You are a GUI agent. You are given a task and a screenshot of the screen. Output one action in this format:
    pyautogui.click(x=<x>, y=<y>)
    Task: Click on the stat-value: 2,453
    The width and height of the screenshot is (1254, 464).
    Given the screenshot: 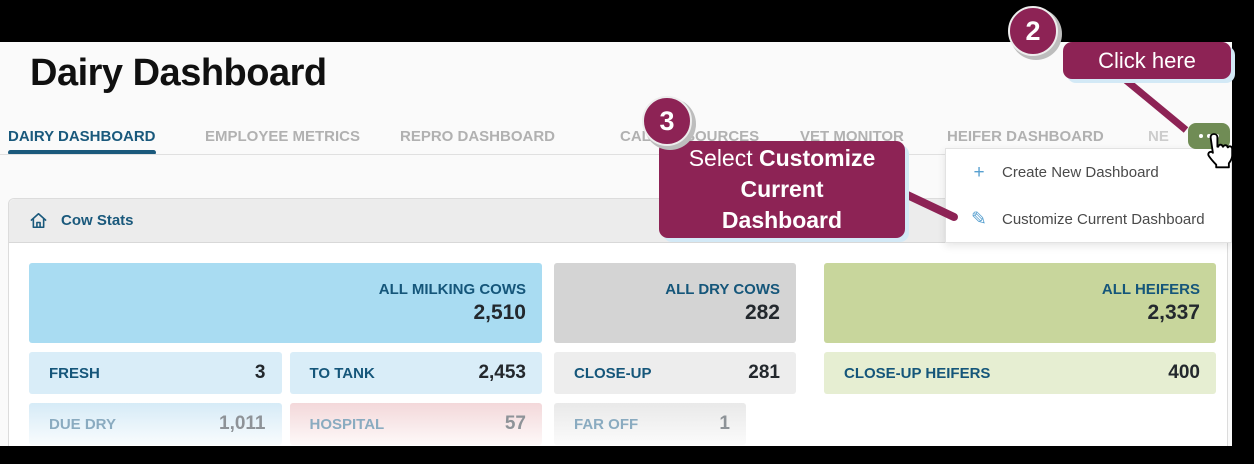 What is the action you would take?
    pyautogui.click(x=502, y=372)
    